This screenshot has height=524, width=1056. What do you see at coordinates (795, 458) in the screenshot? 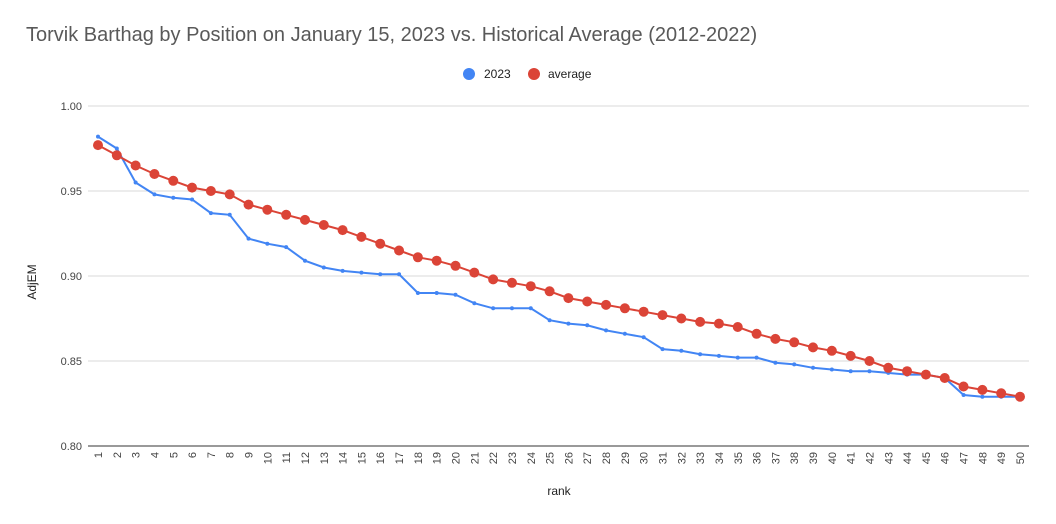
I see `x-tick-label: 38` at bounding box center [795, 458].